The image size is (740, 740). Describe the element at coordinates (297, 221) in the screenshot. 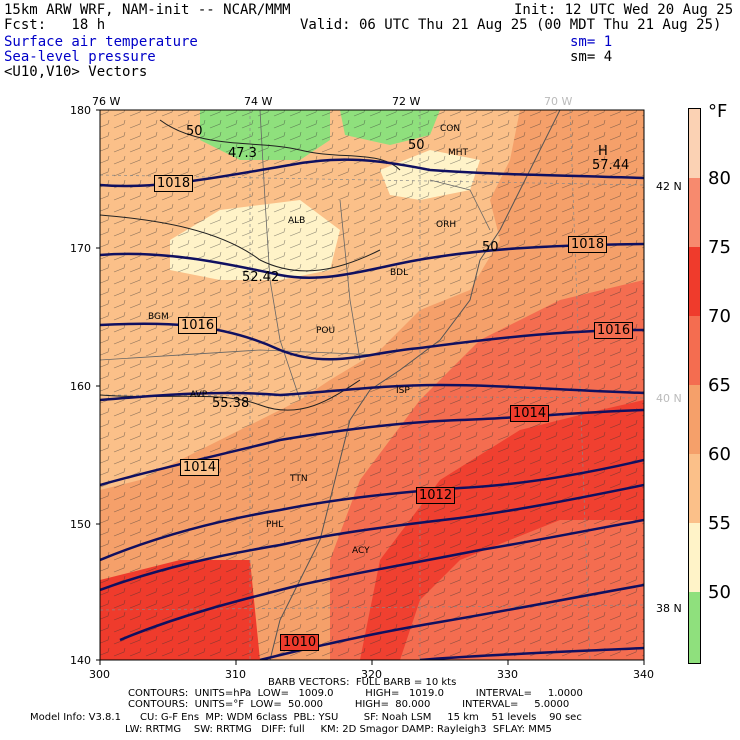

I see `station-label: ALB` at that location.